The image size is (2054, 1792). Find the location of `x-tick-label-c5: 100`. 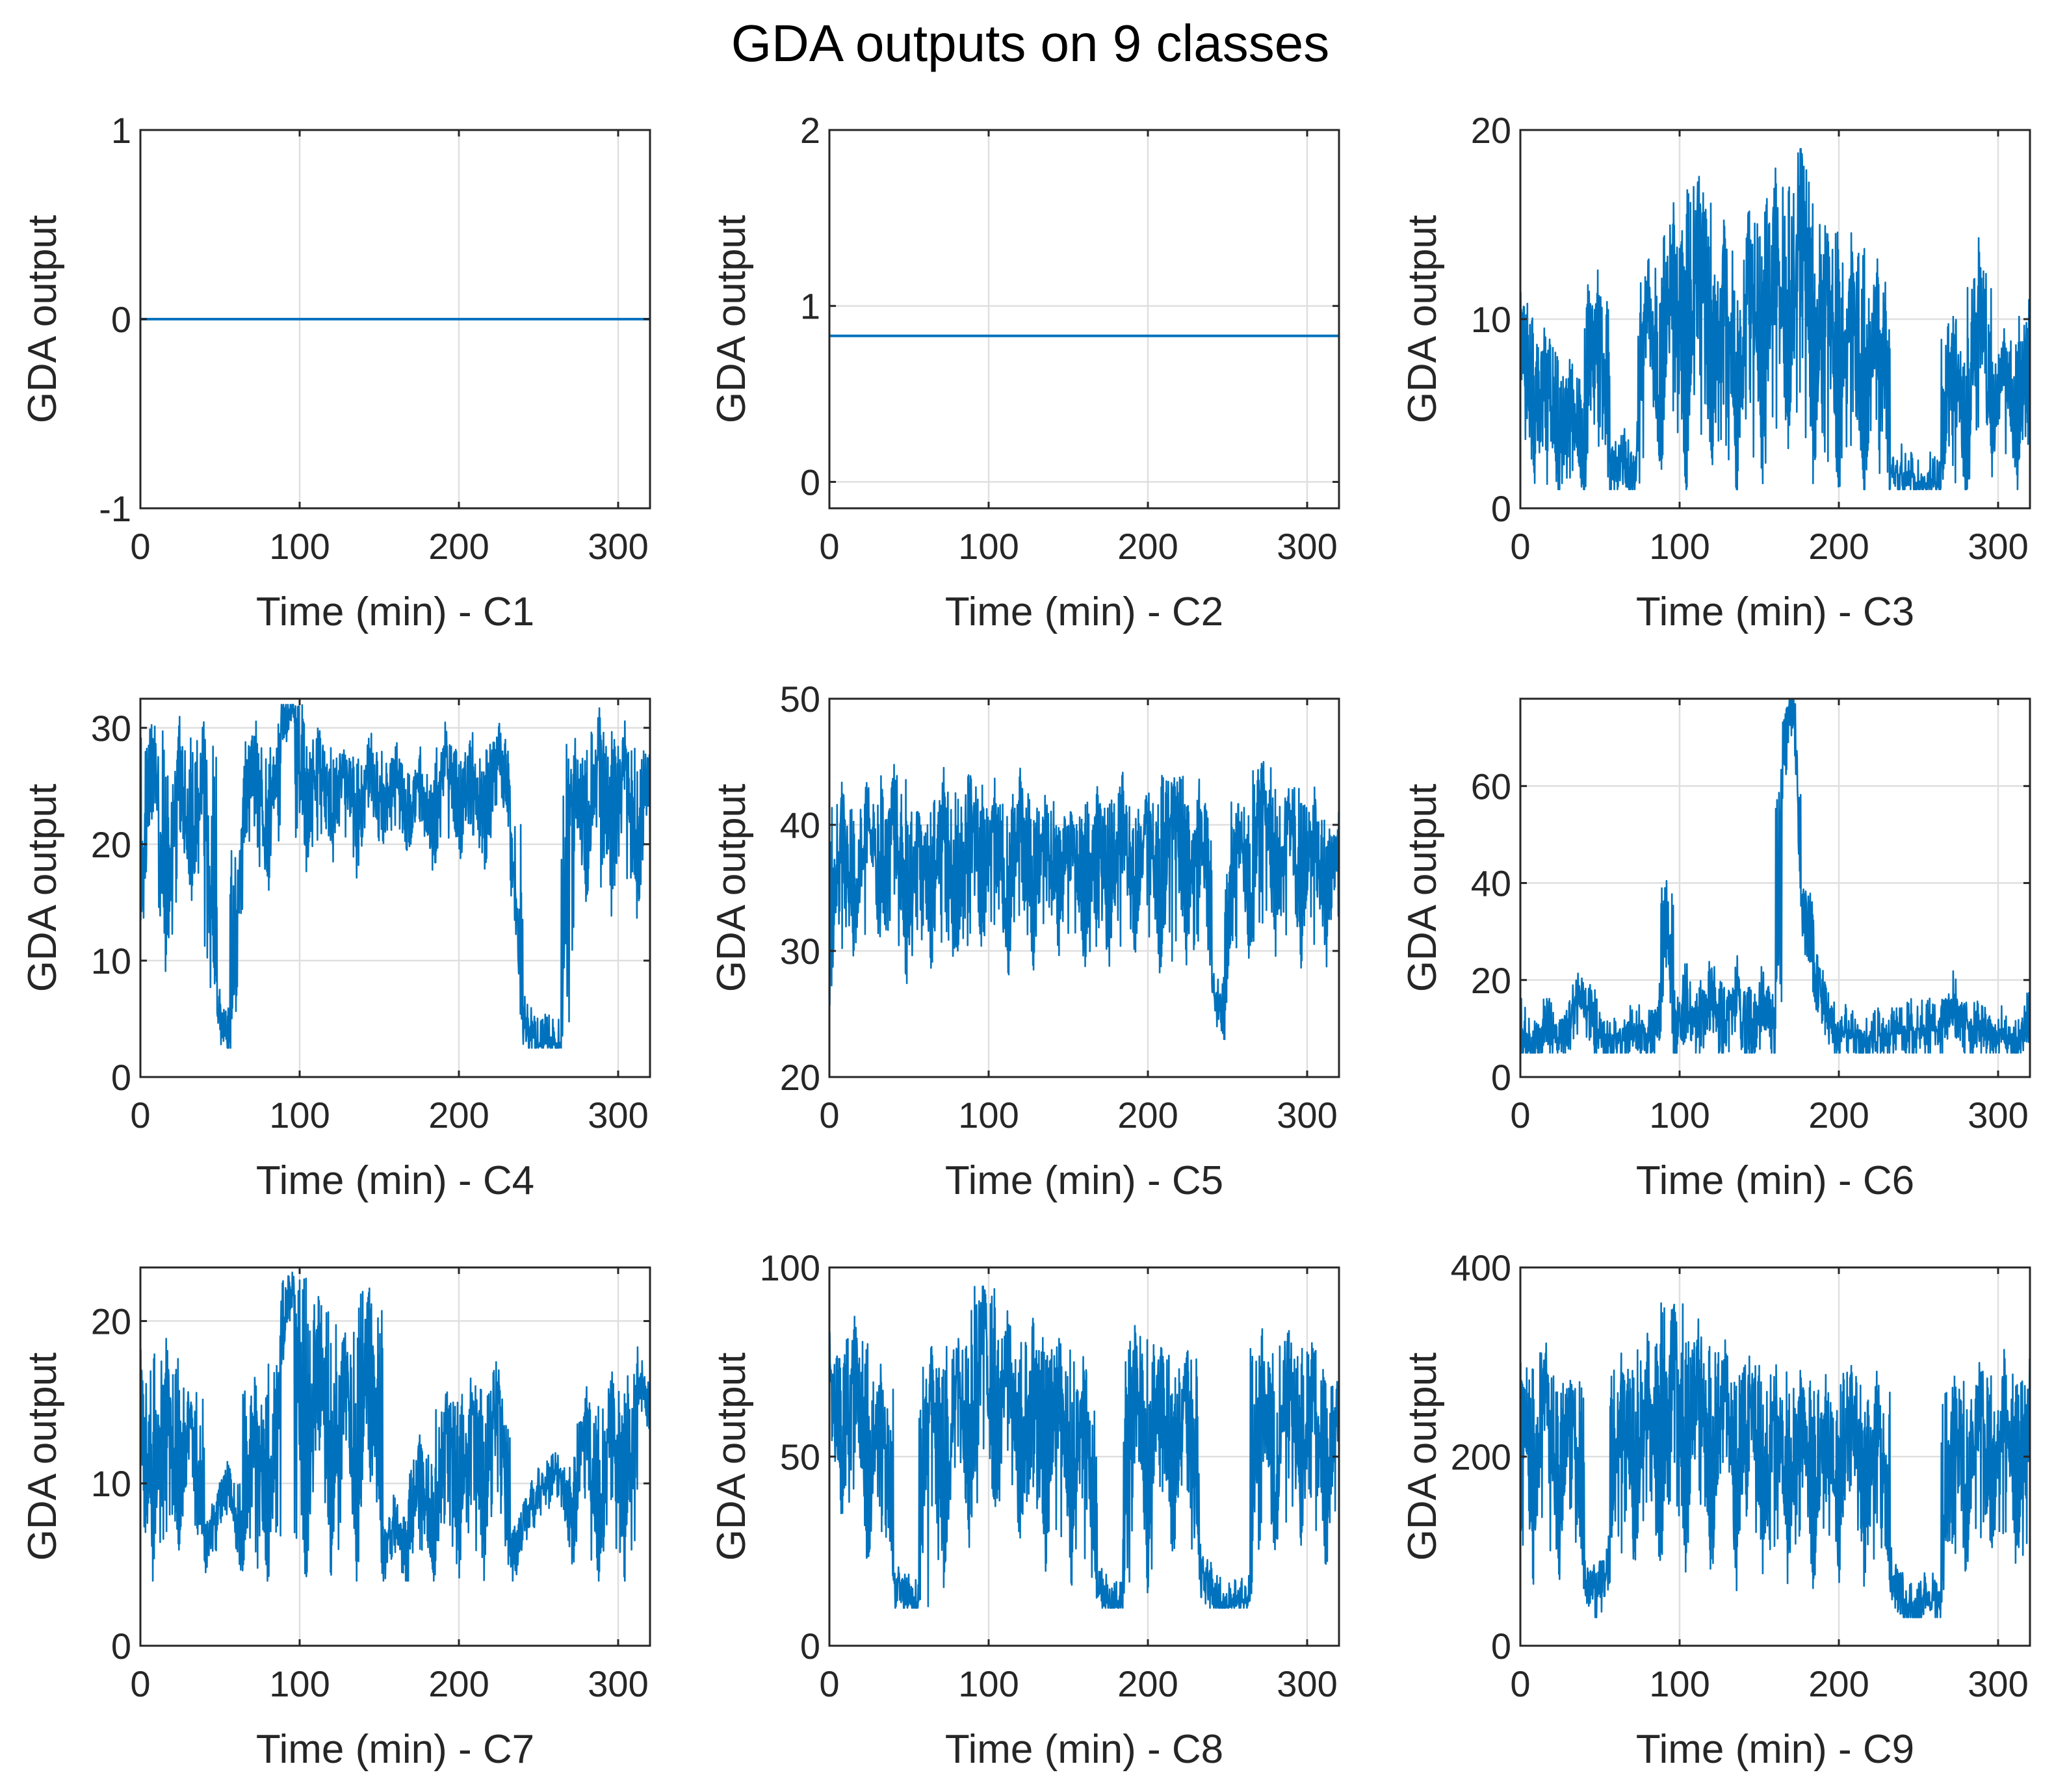

x-tick-label-c5: 100 is located at coordinates (989, 1115).